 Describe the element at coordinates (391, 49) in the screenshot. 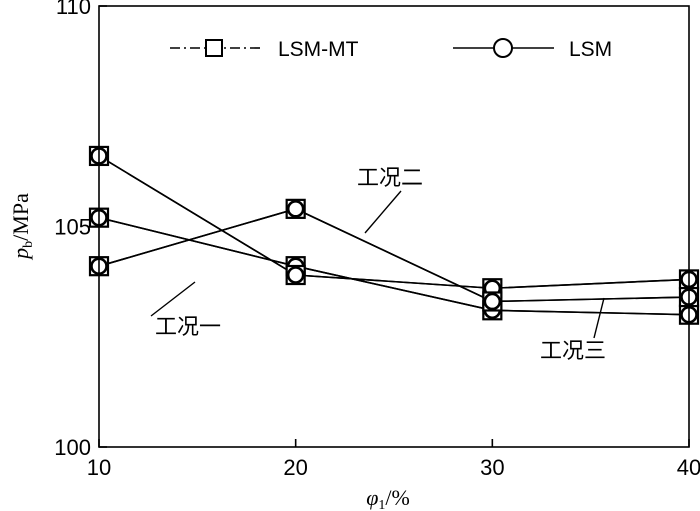

I see `legend: LSM-MT LSM` at that location.